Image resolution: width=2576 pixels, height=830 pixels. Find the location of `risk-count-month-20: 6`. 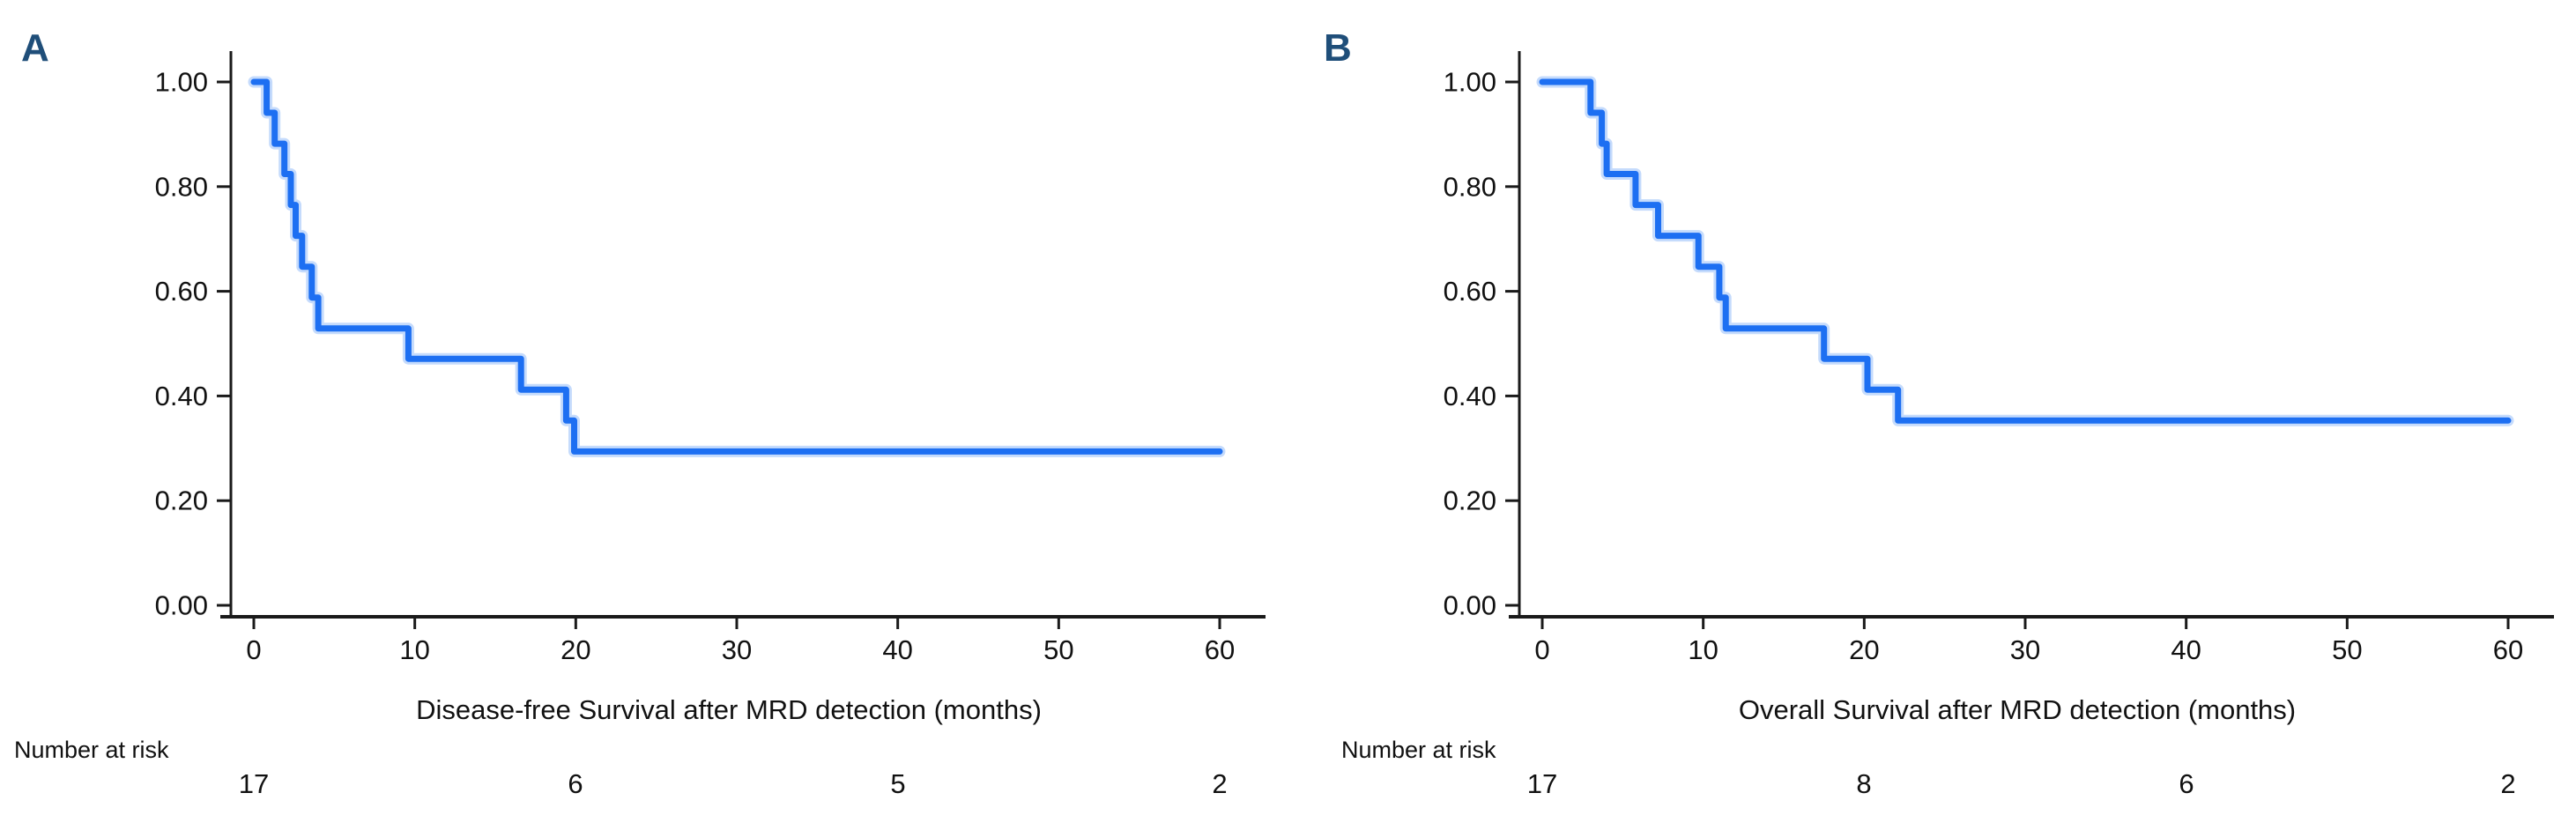

risk-count-month-20: 6 is located at coordinates (575, 783).